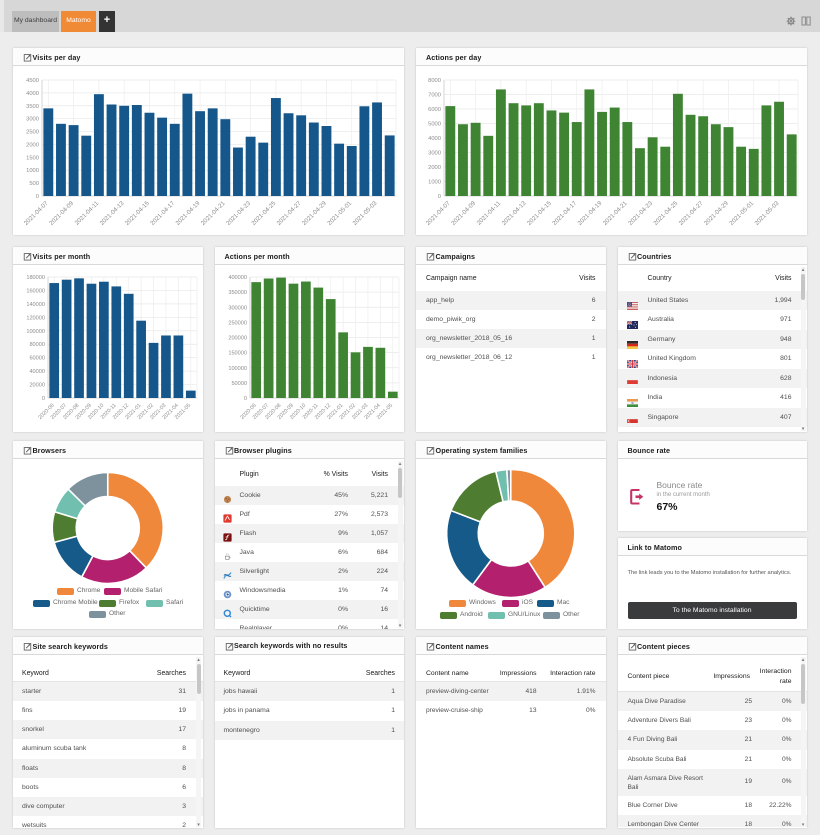 The height and width of the screenshot is (835, 820). Describe the element at coordinates (32, 133) in the screenshot. I see `svg-text: 2500` at that location.